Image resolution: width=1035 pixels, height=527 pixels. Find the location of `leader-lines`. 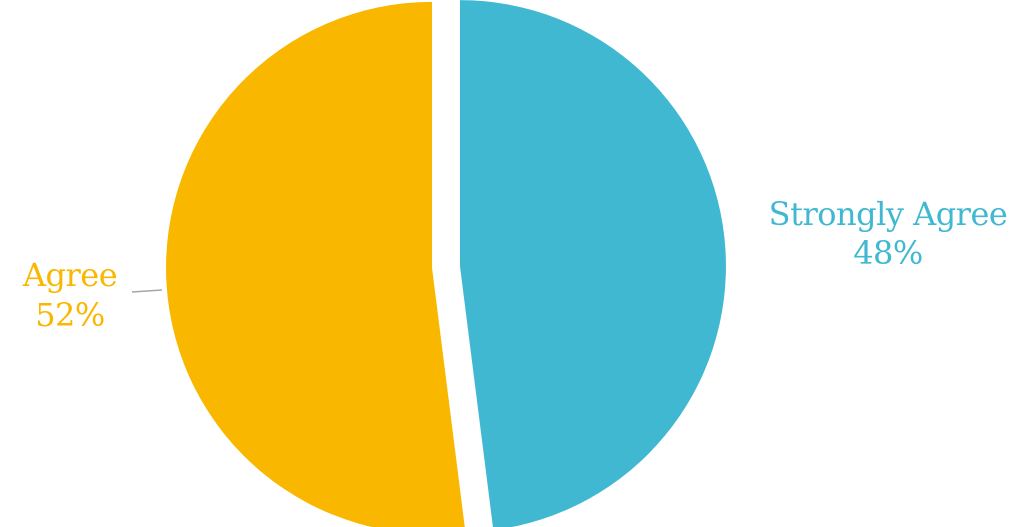

leader-lines is located at coordinates (147, 291).